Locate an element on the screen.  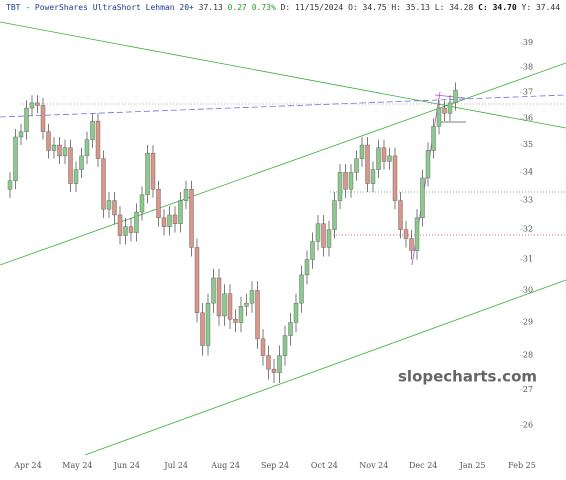
y-tick-label: 38 is located at coordinates (528, 66).